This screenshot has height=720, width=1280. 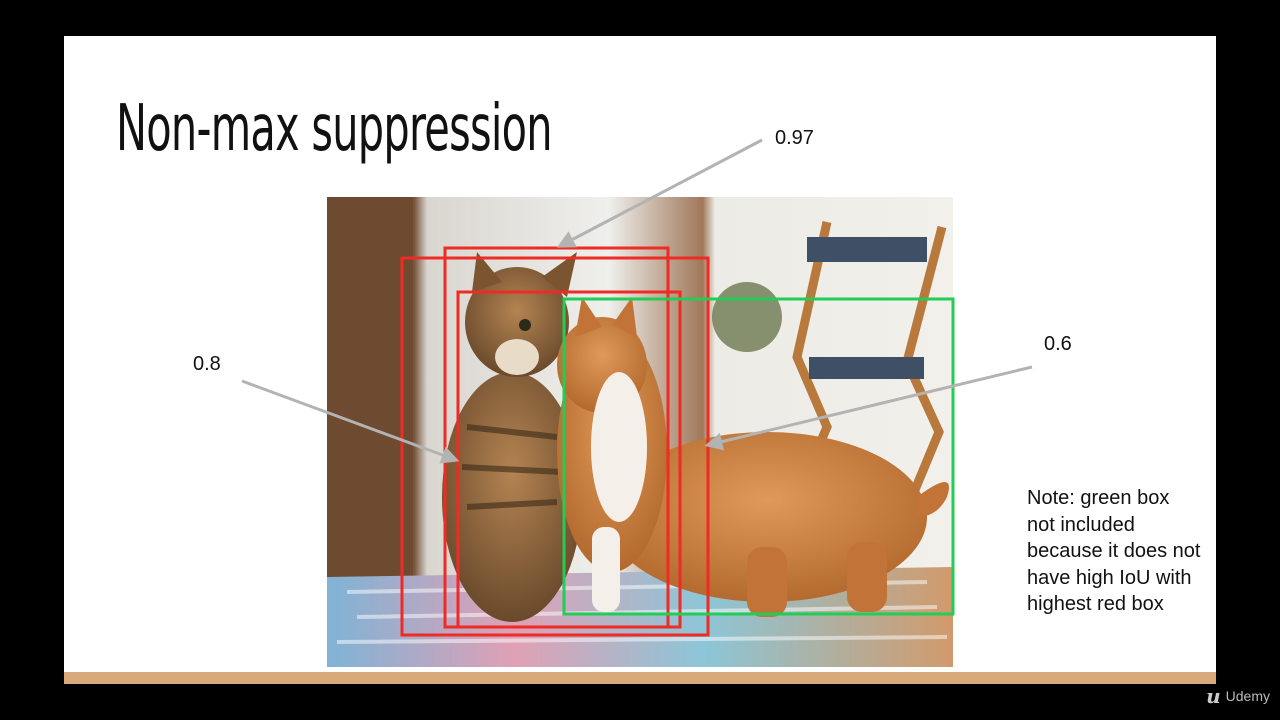 What do you see at coordinates (334, 129) in the screenshot?
I see `slide-title: Non-max suppression` at bounding box center [334, 129].